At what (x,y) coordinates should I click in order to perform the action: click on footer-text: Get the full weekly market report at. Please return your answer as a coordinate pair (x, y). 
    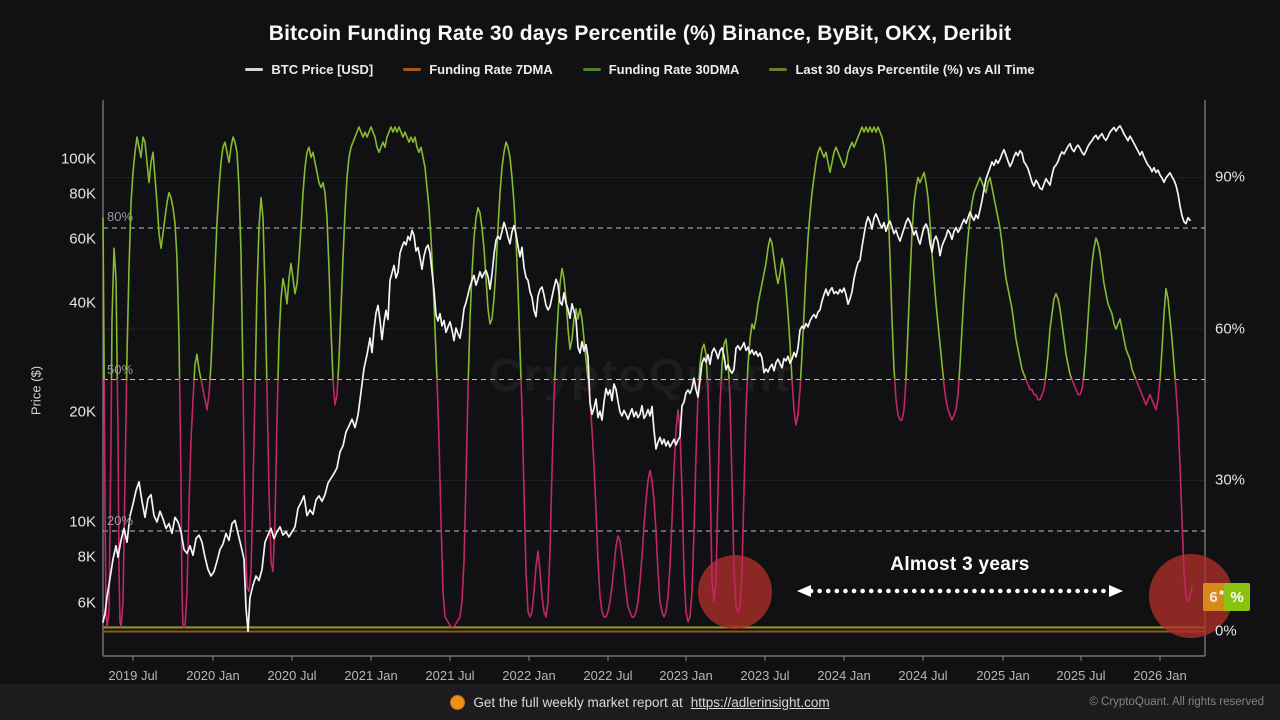
    Looking at the image, I should click on (578, 702).